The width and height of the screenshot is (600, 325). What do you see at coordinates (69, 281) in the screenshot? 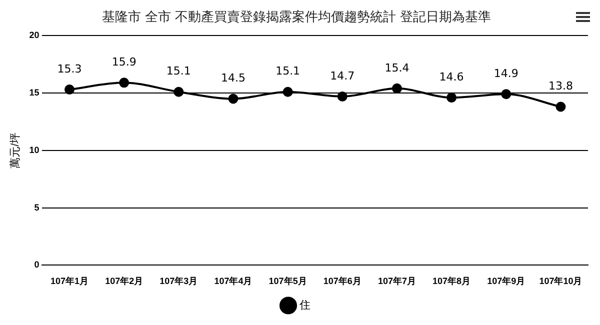
I see `x-tick-label: 107年1月` at bounding box center [69, 281].